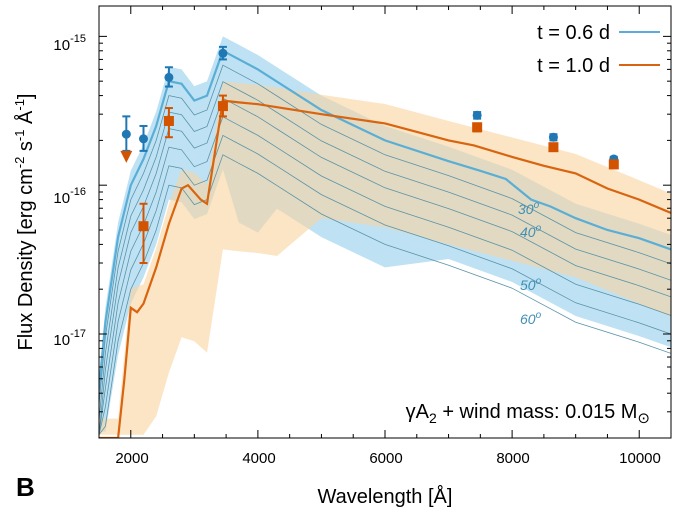  I want to click on legend: t = 0.6 d t = 1.0 d, so click(598, 49).